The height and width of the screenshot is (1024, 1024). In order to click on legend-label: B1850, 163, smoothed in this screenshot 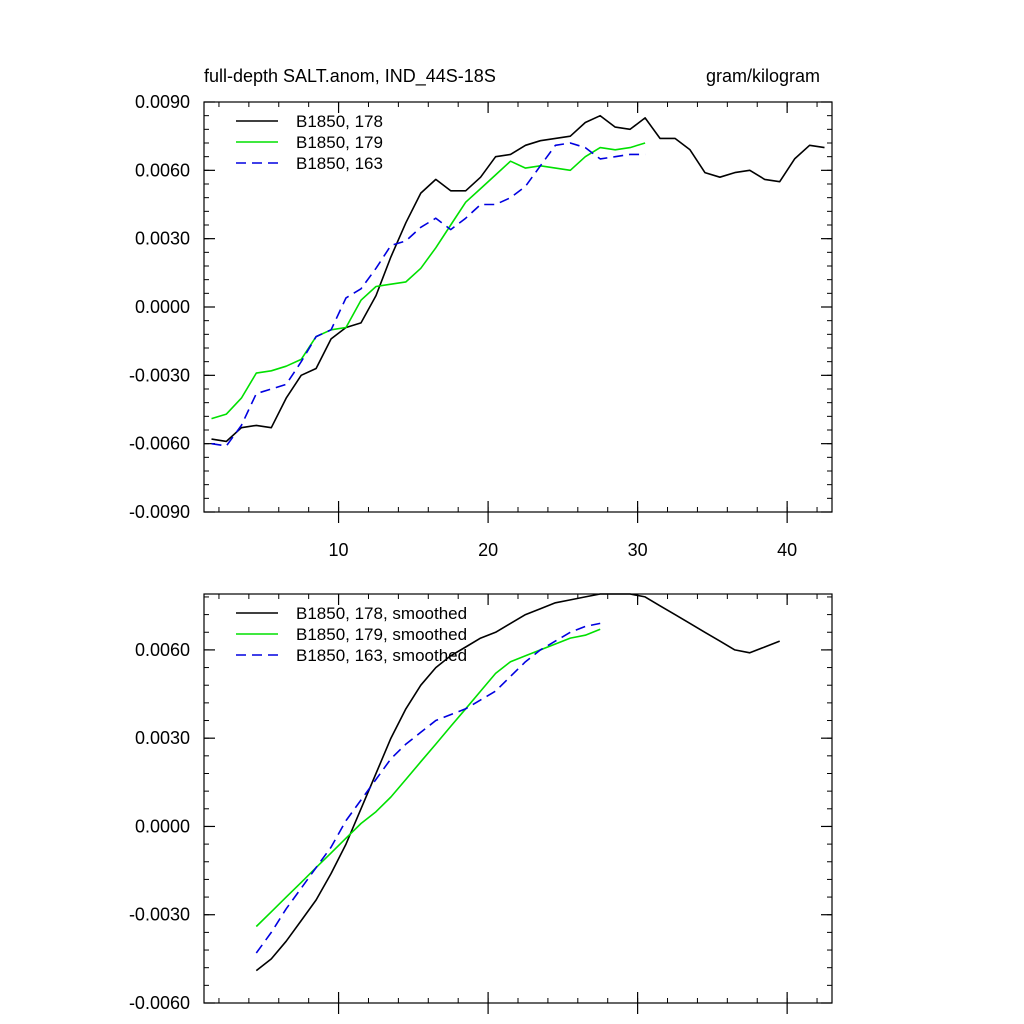, I will do `click(381, 655)`.